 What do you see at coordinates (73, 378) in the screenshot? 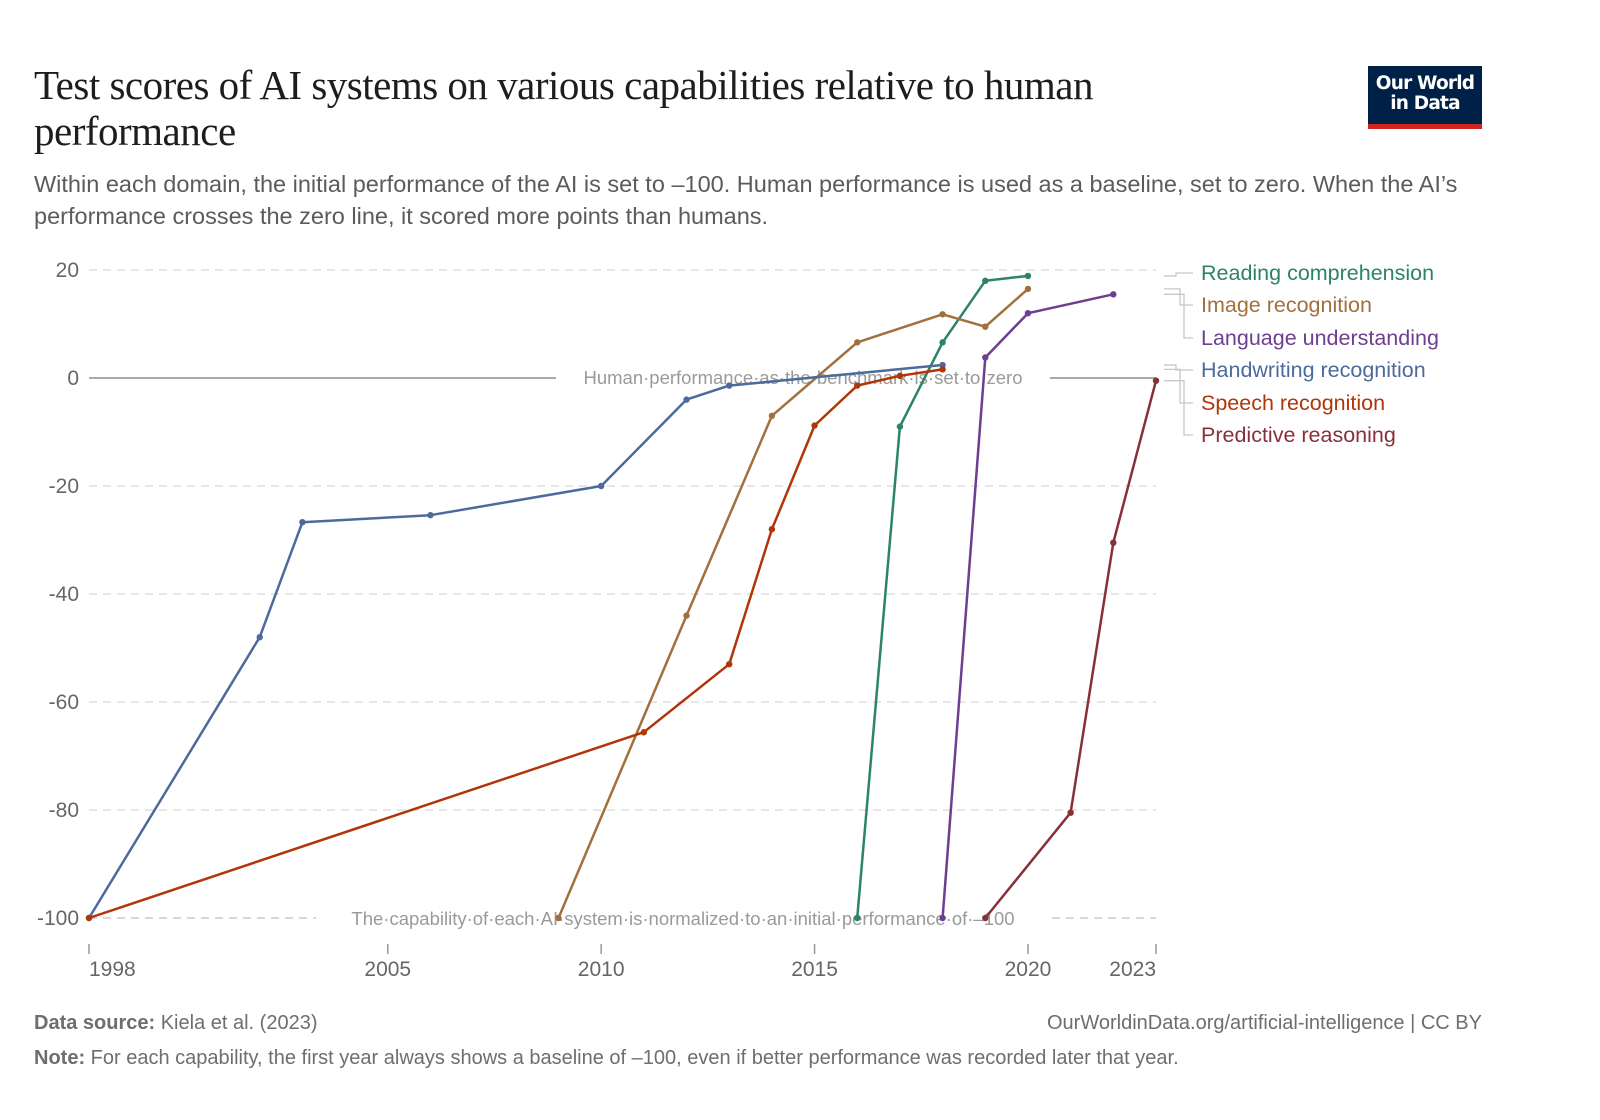
I see `y-tick-label: 0` at bounding box center [73, 378].